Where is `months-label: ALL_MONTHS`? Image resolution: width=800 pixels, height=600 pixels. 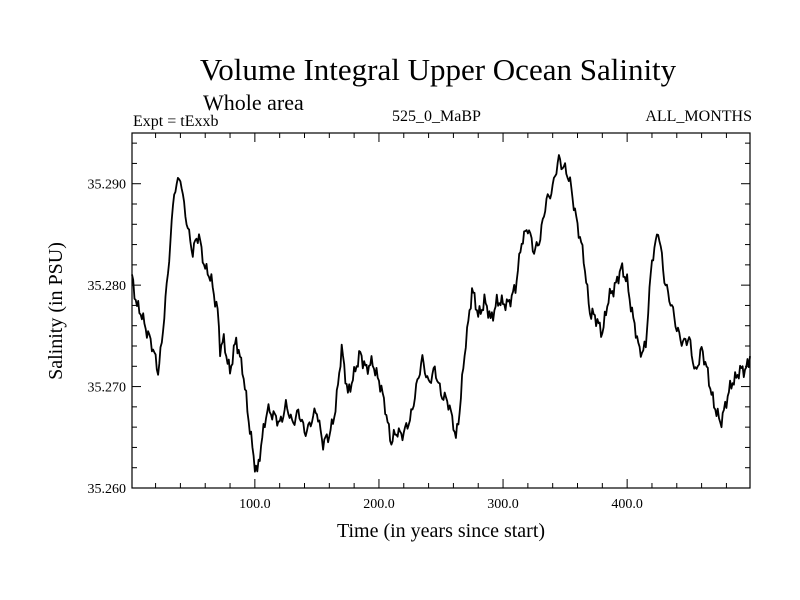
months-label: ALL_MONTHS is located at coordinates (698, 116).